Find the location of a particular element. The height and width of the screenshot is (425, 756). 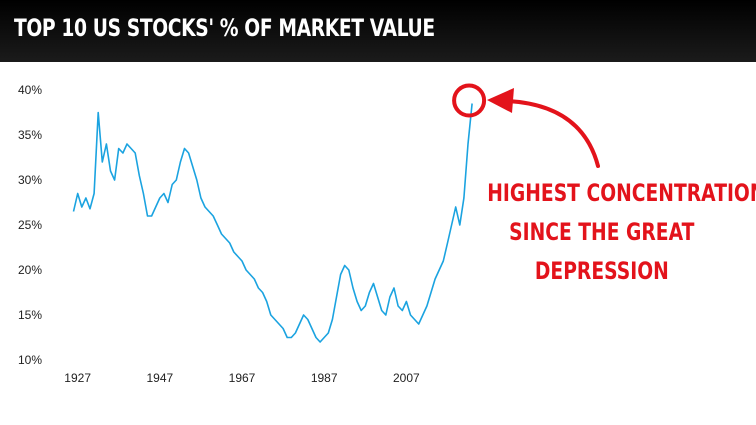

x-tick-label: 1967 is located at coordinates (242, 378).